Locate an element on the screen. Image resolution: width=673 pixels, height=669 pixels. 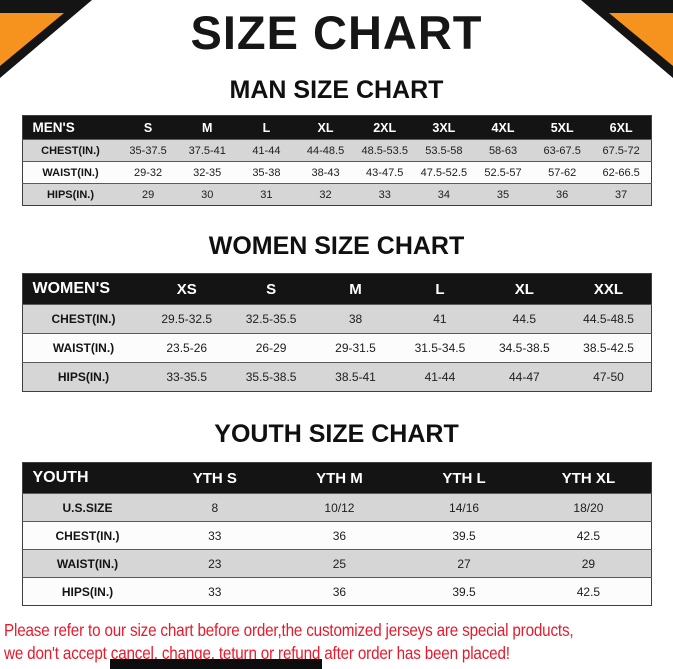
youth-section-heading: YOUTH SIZE CHART is located at coordinates (336, 434).